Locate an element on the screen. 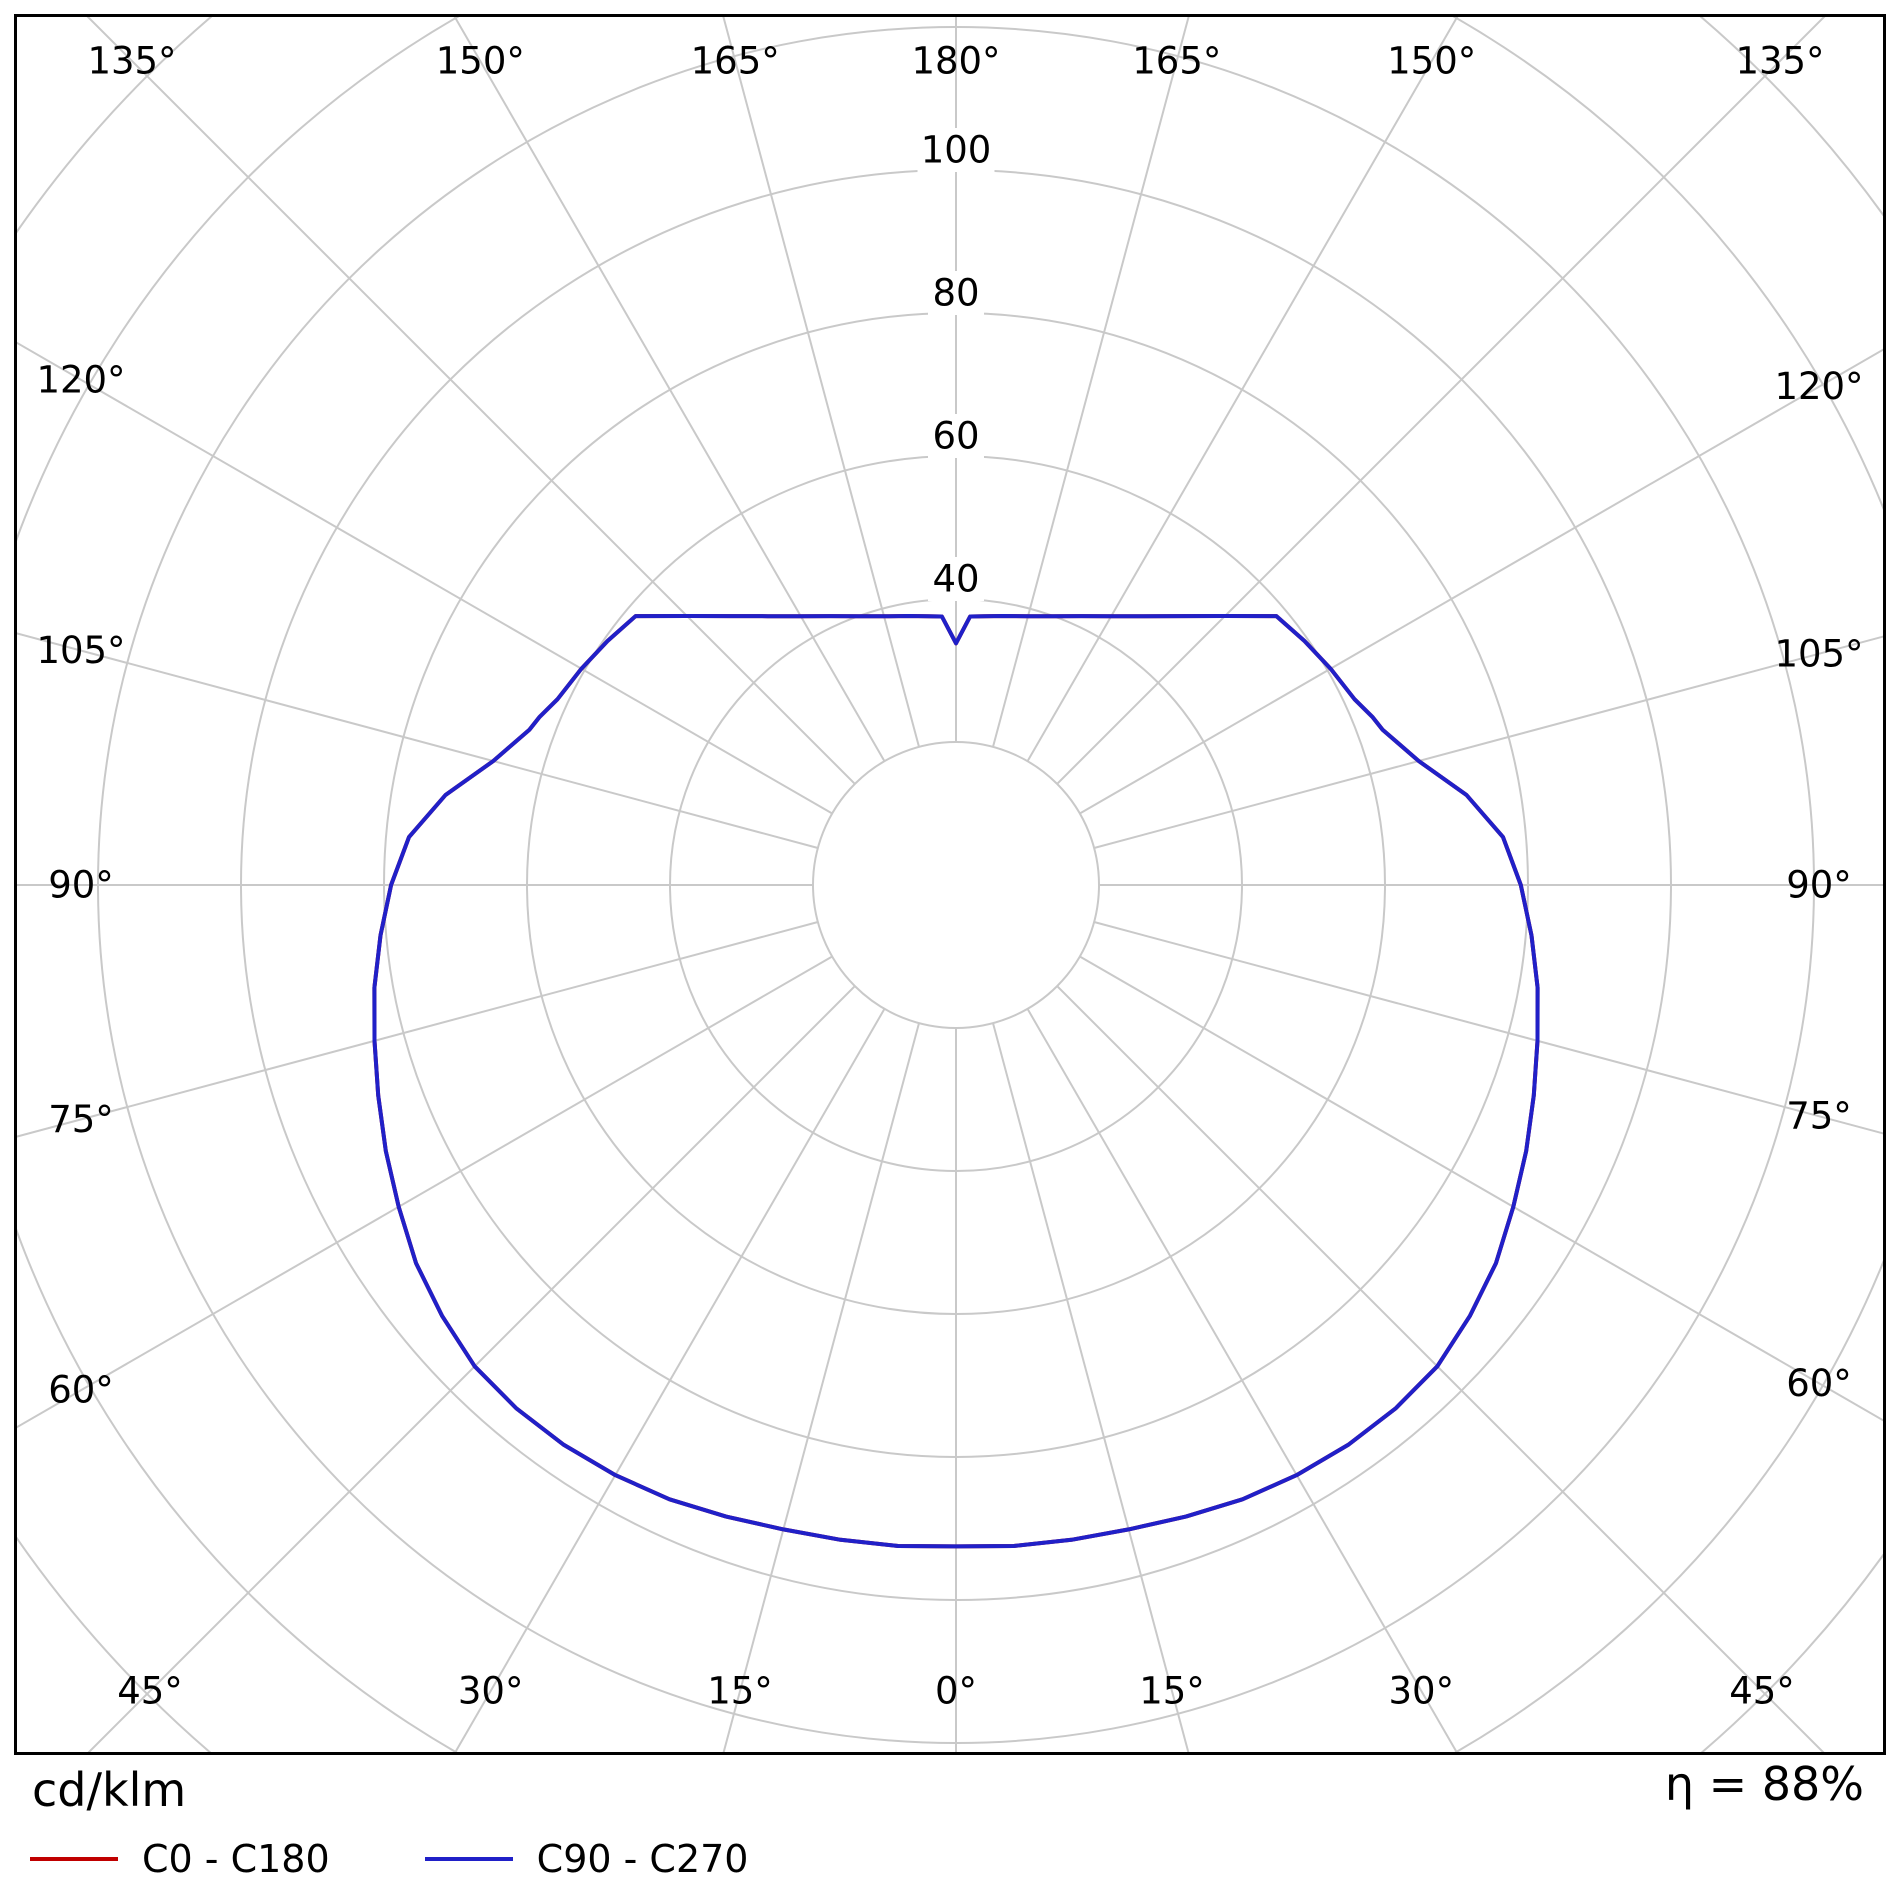 This screenshot has height=1900, width=1900. angle-label-60-left: 60° is located at coordinates (81, 1390).